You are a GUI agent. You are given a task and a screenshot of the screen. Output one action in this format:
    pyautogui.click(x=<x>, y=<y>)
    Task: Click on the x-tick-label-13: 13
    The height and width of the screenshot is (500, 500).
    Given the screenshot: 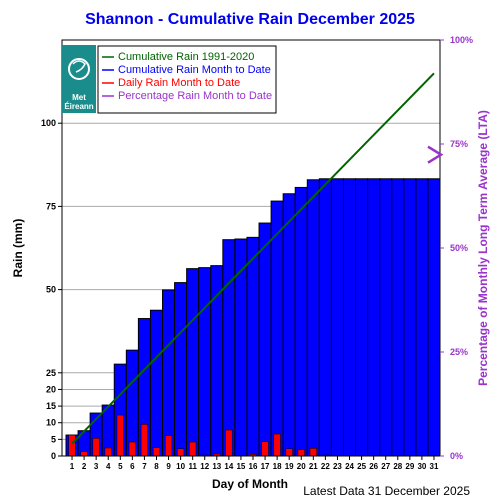 What is the action you would take?
    pyautogui.click(x=216, y=466)
    